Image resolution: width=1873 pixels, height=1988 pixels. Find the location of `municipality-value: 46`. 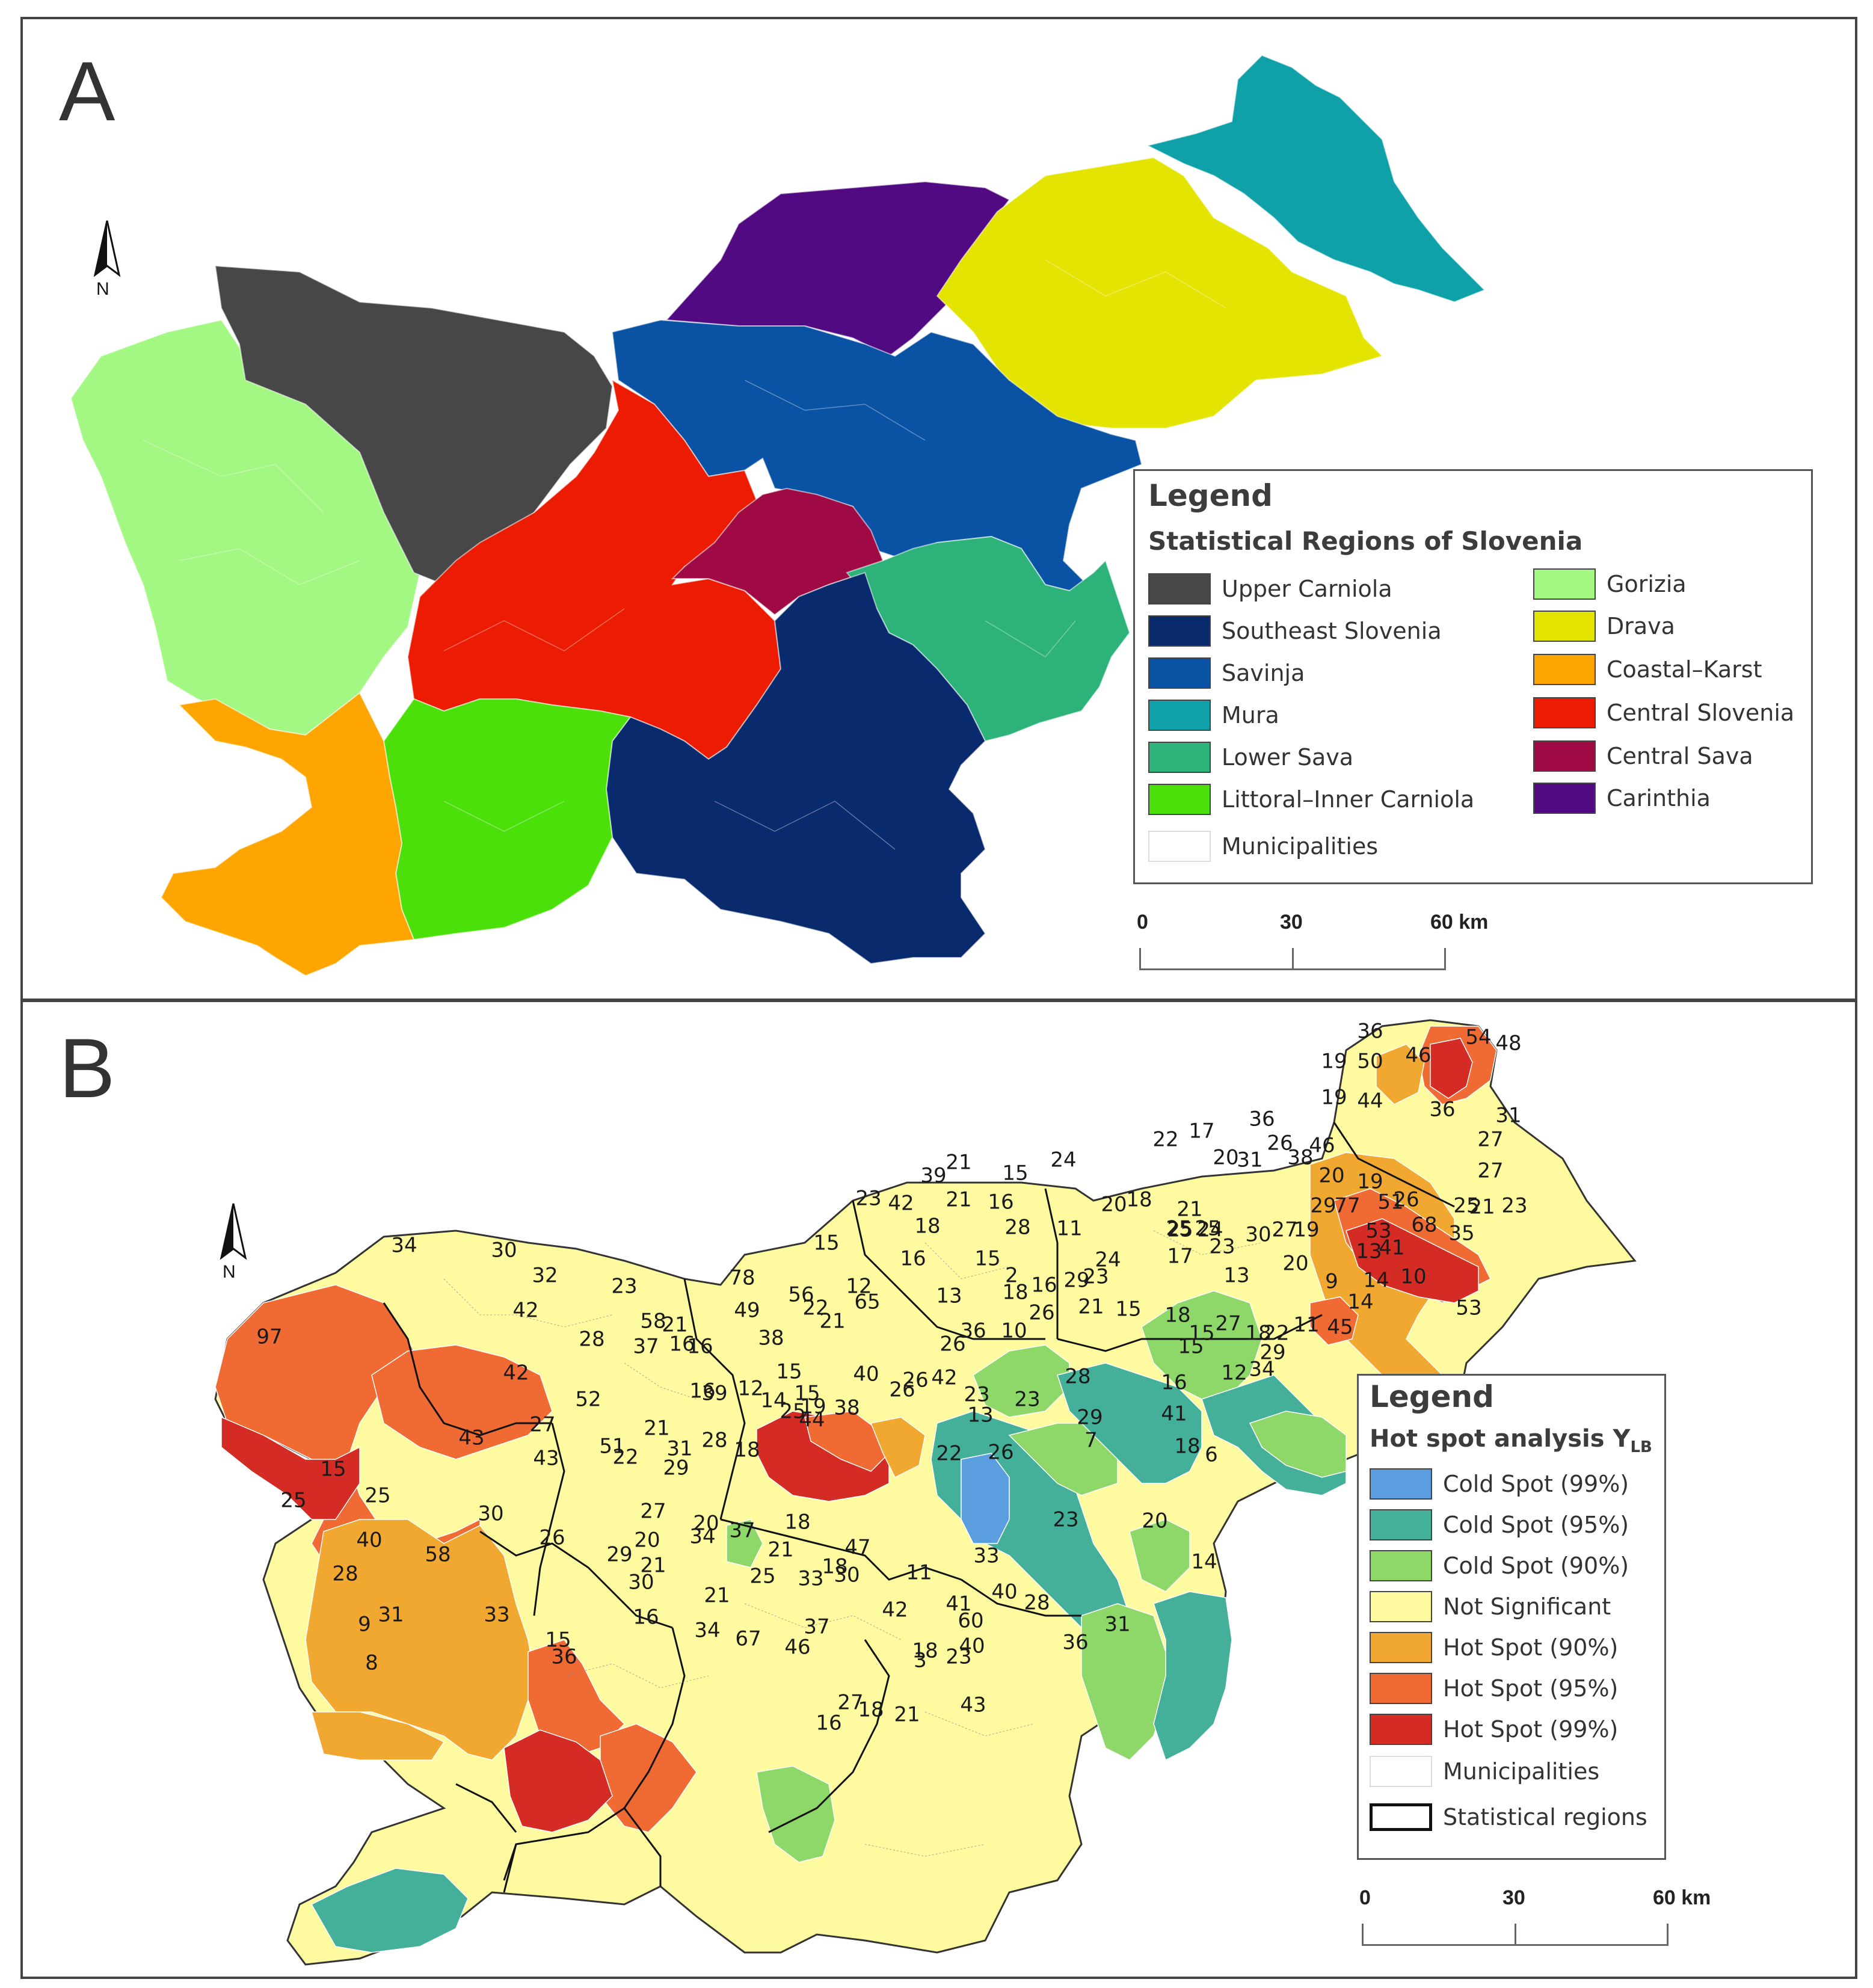

municipality-value: 46 is located at coordinates (1322, 1146).